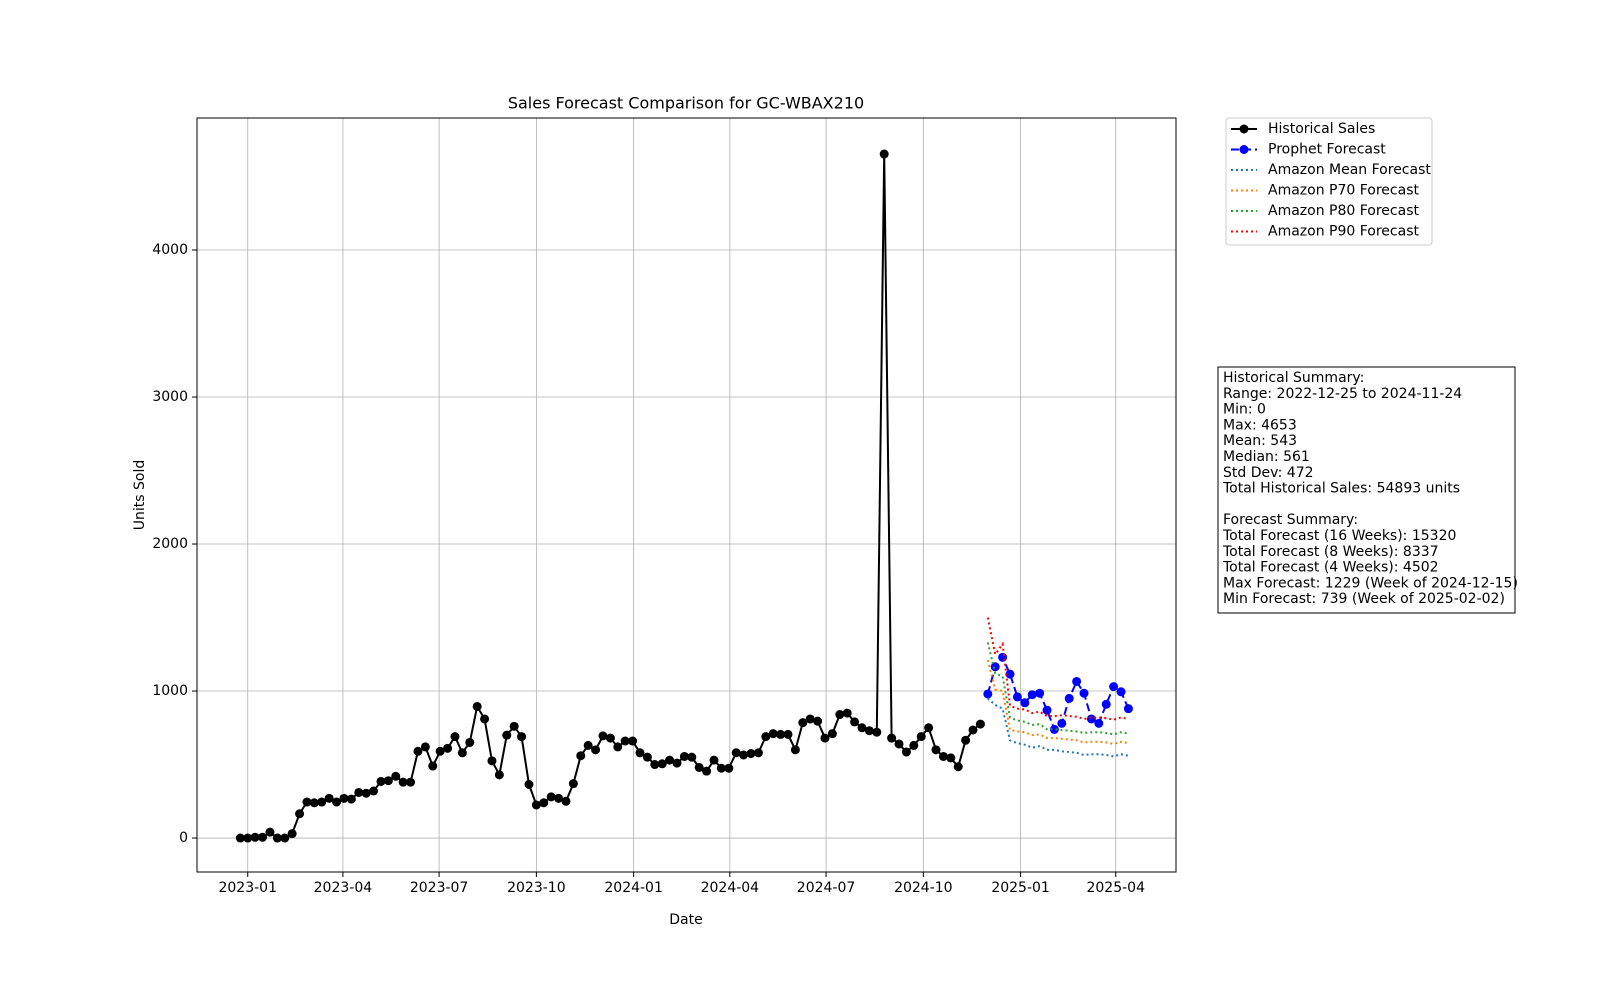  What do you see at coordinates (1343, 211) in the screenshot?
I see `legend-label: Amazon P80 Forecast` at bounding box center [1343, 211].